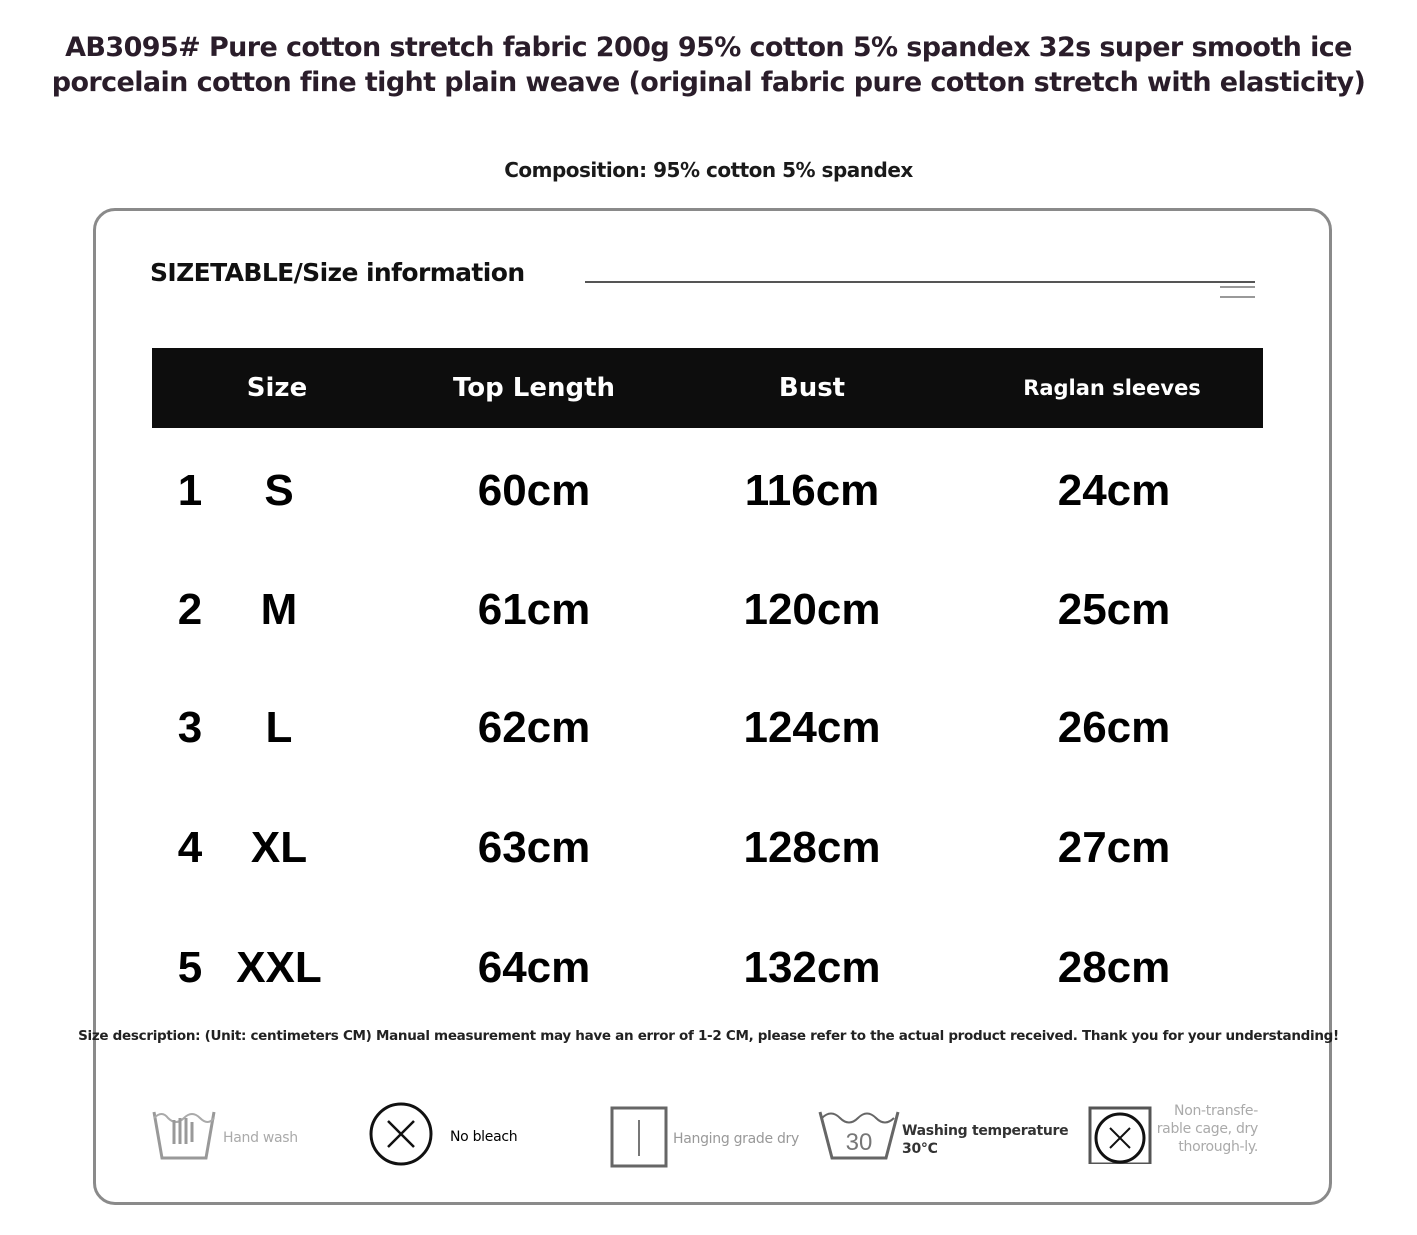 Image resolution: width=1417 pixels, height=1235 pixels. I want to click on raglan-sleeves: 28cm, so click(1114, 967).